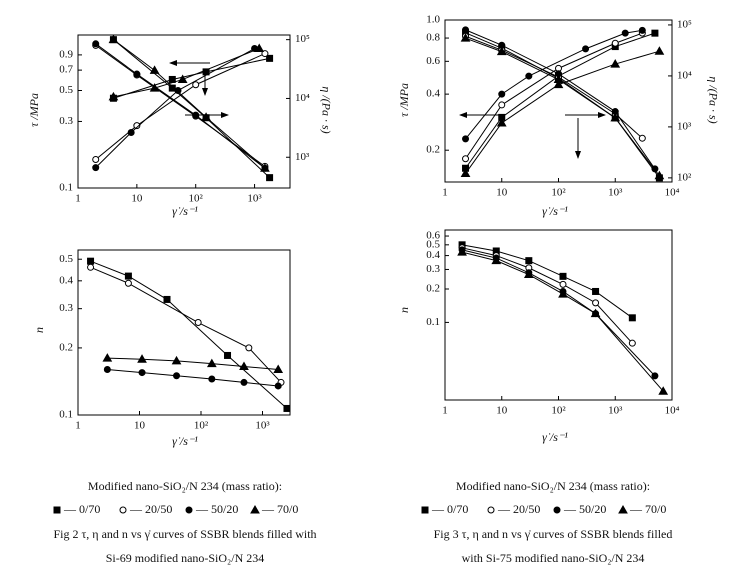 This screenshot has width=736, height=572. What do you see at coordinates (404, 100) in the screenshot?
I see `y-axis-title: τ /MPa` at bounding box center [404, 100].